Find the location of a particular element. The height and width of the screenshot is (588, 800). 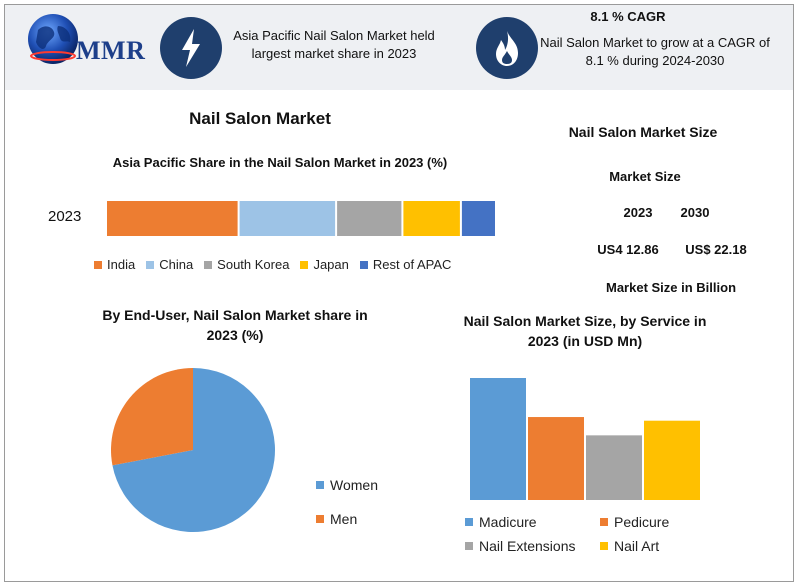

service-bar-nail-extensions is located at coordinates (614, 467).